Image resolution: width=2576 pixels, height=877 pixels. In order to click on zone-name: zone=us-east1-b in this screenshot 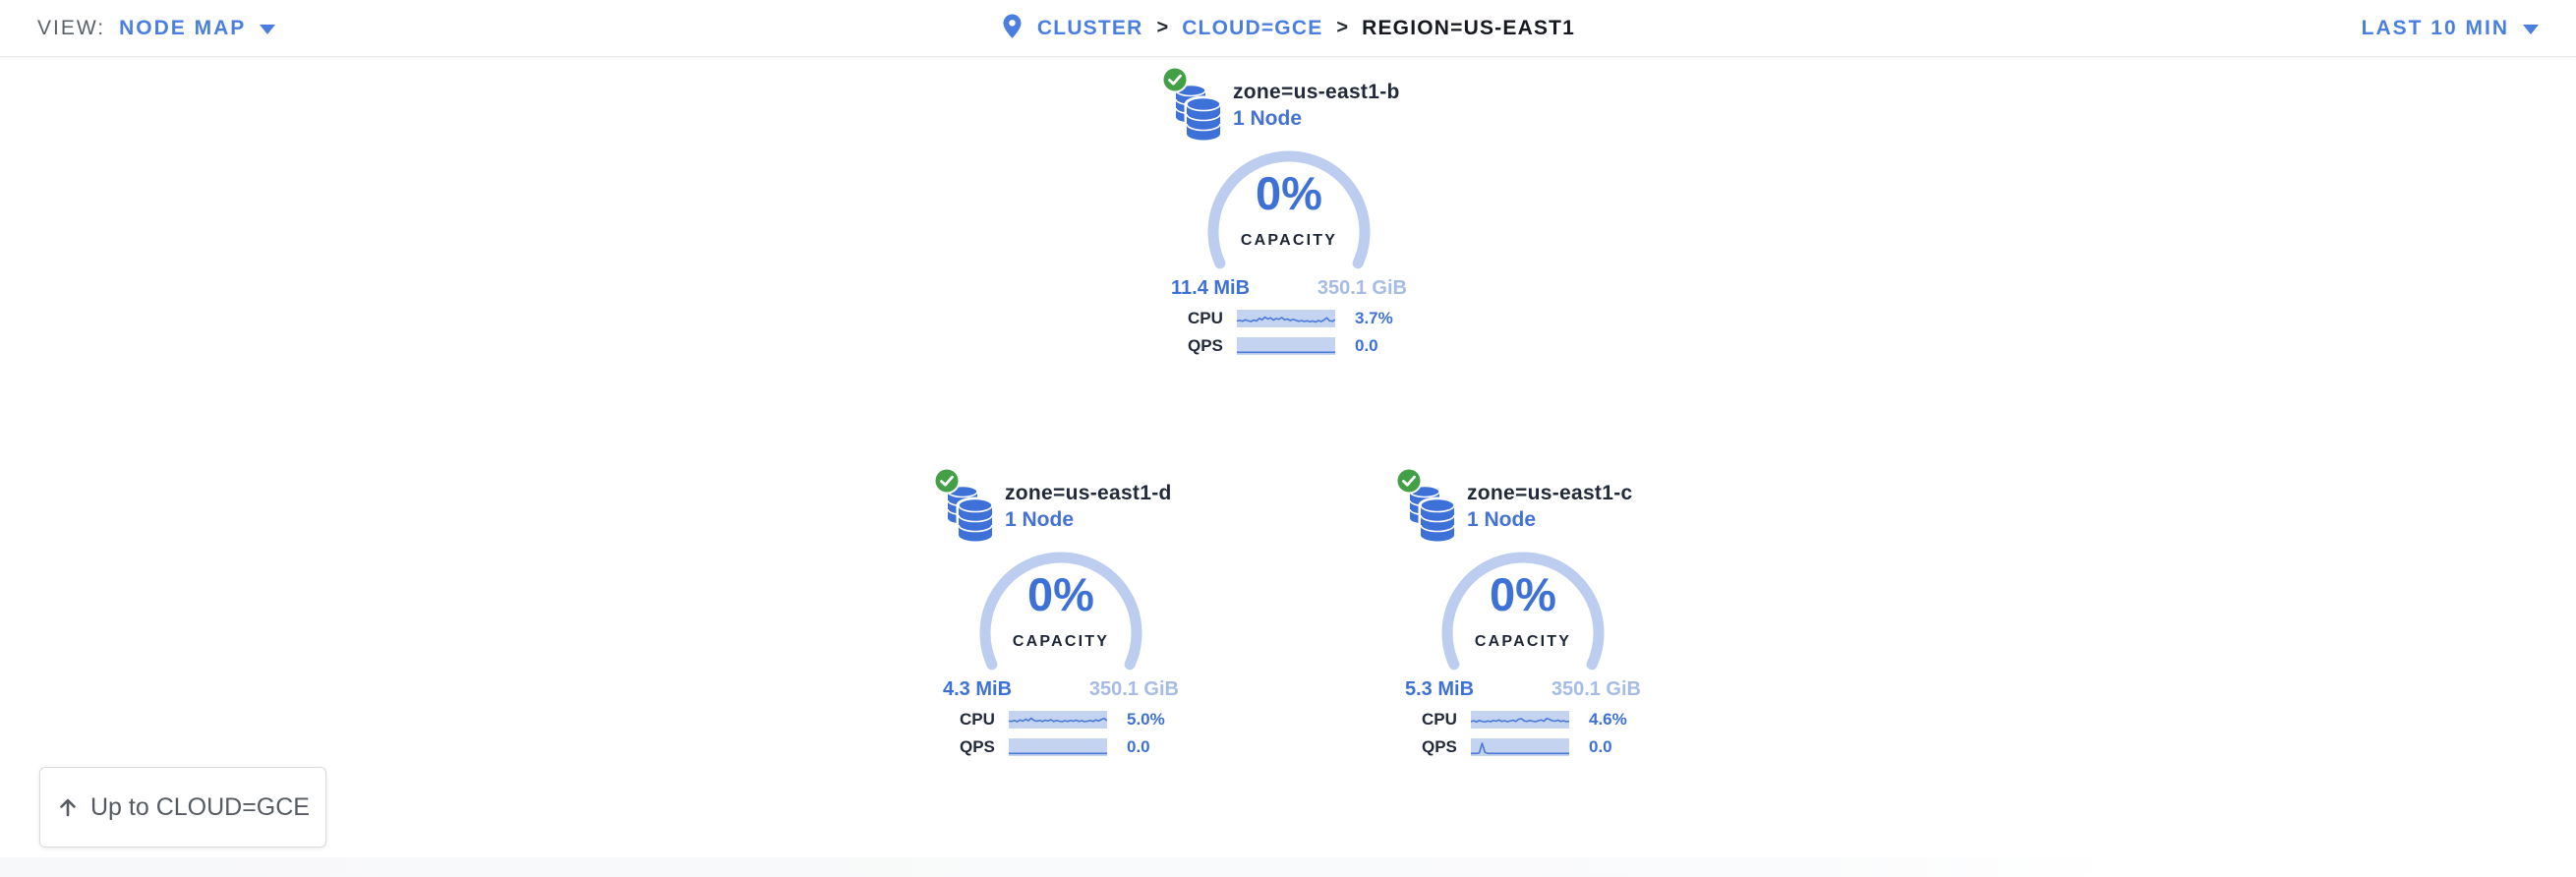, I will do `click(1316, 92)`.